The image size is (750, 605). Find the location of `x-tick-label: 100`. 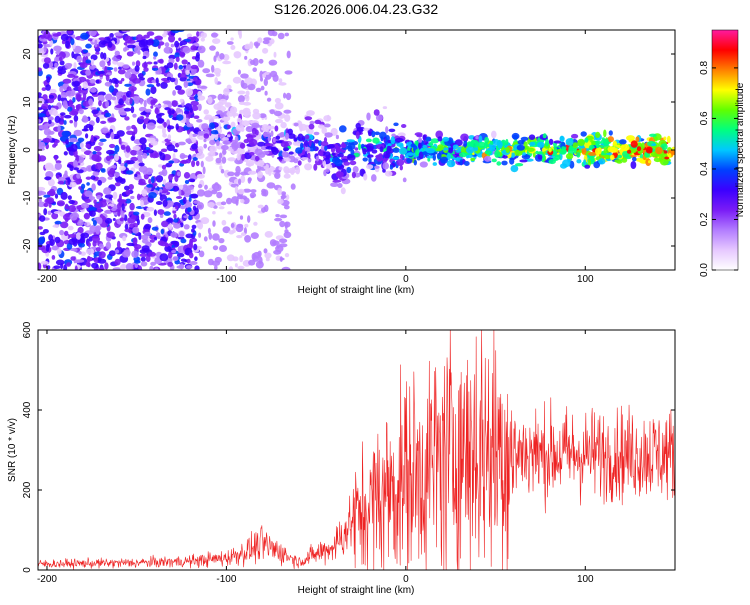

x-tick-label: 100 is located at coordinates (585, 579).